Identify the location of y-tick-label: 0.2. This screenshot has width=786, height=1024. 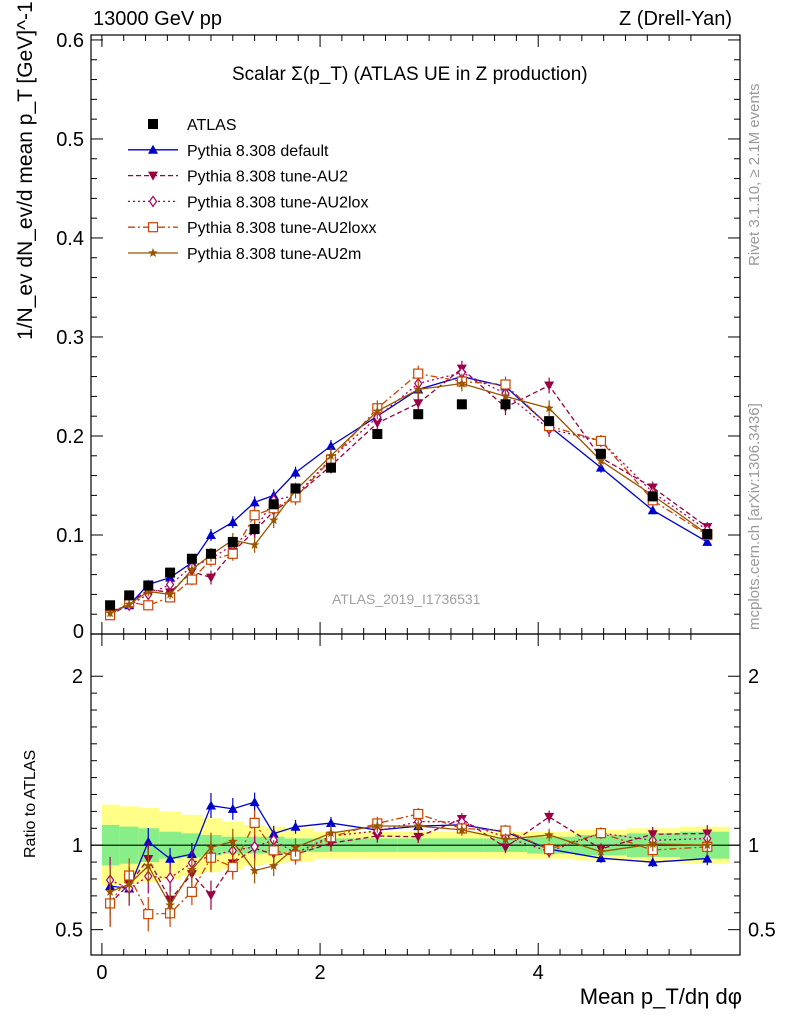
(70, 437).